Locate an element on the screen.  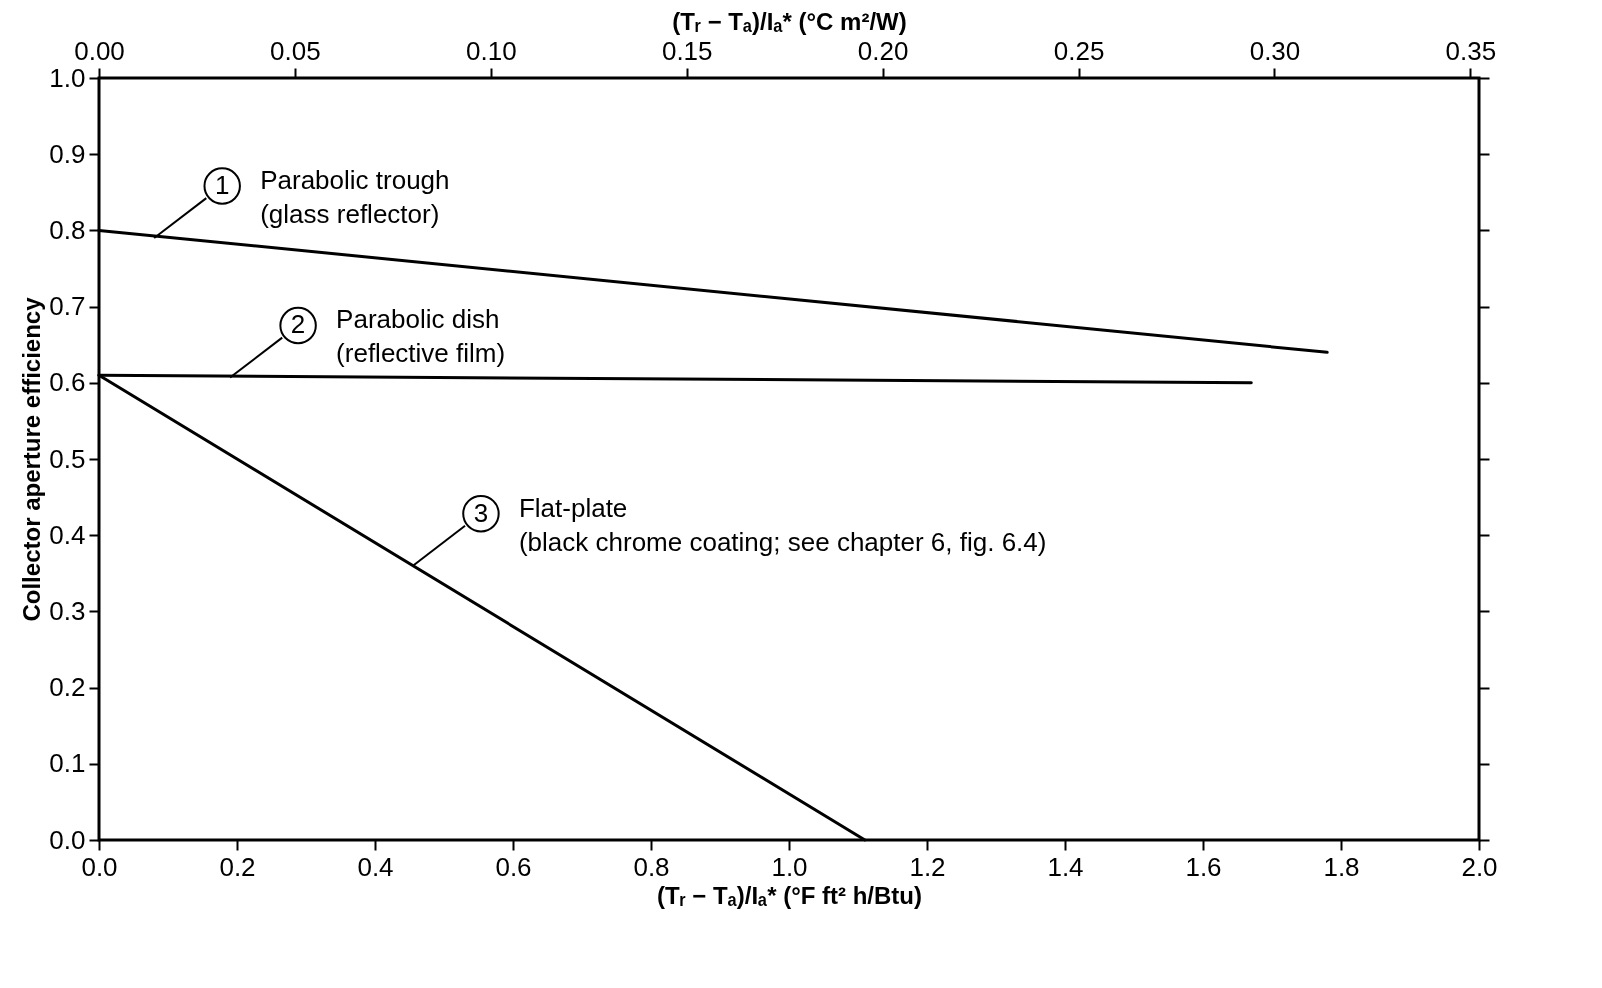
x2-tick-label: 0.10 is located at coordinates (491, 50).